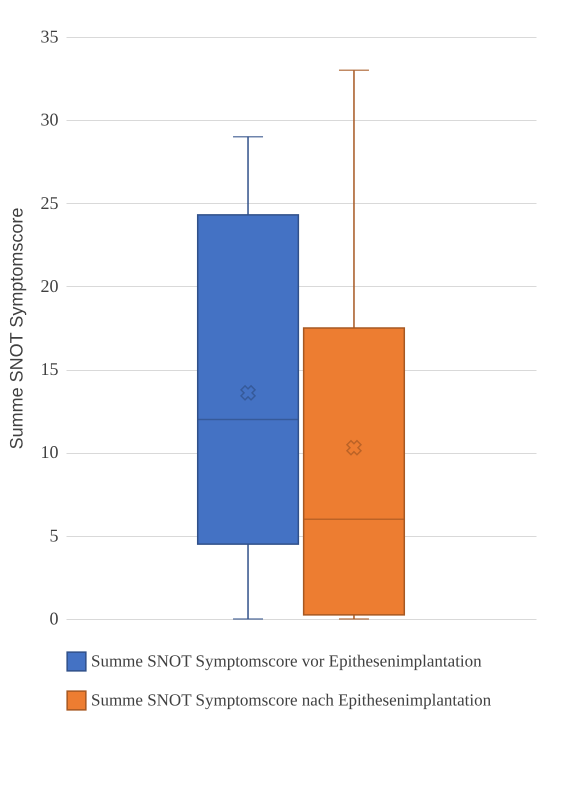 This screenshot has width=588, height=798. Describe the element at coordinates (291, 700) in the screenshot. I see `legend-label: Summe SNOT Symptomscore nach Epithesenimplantation` at that location.